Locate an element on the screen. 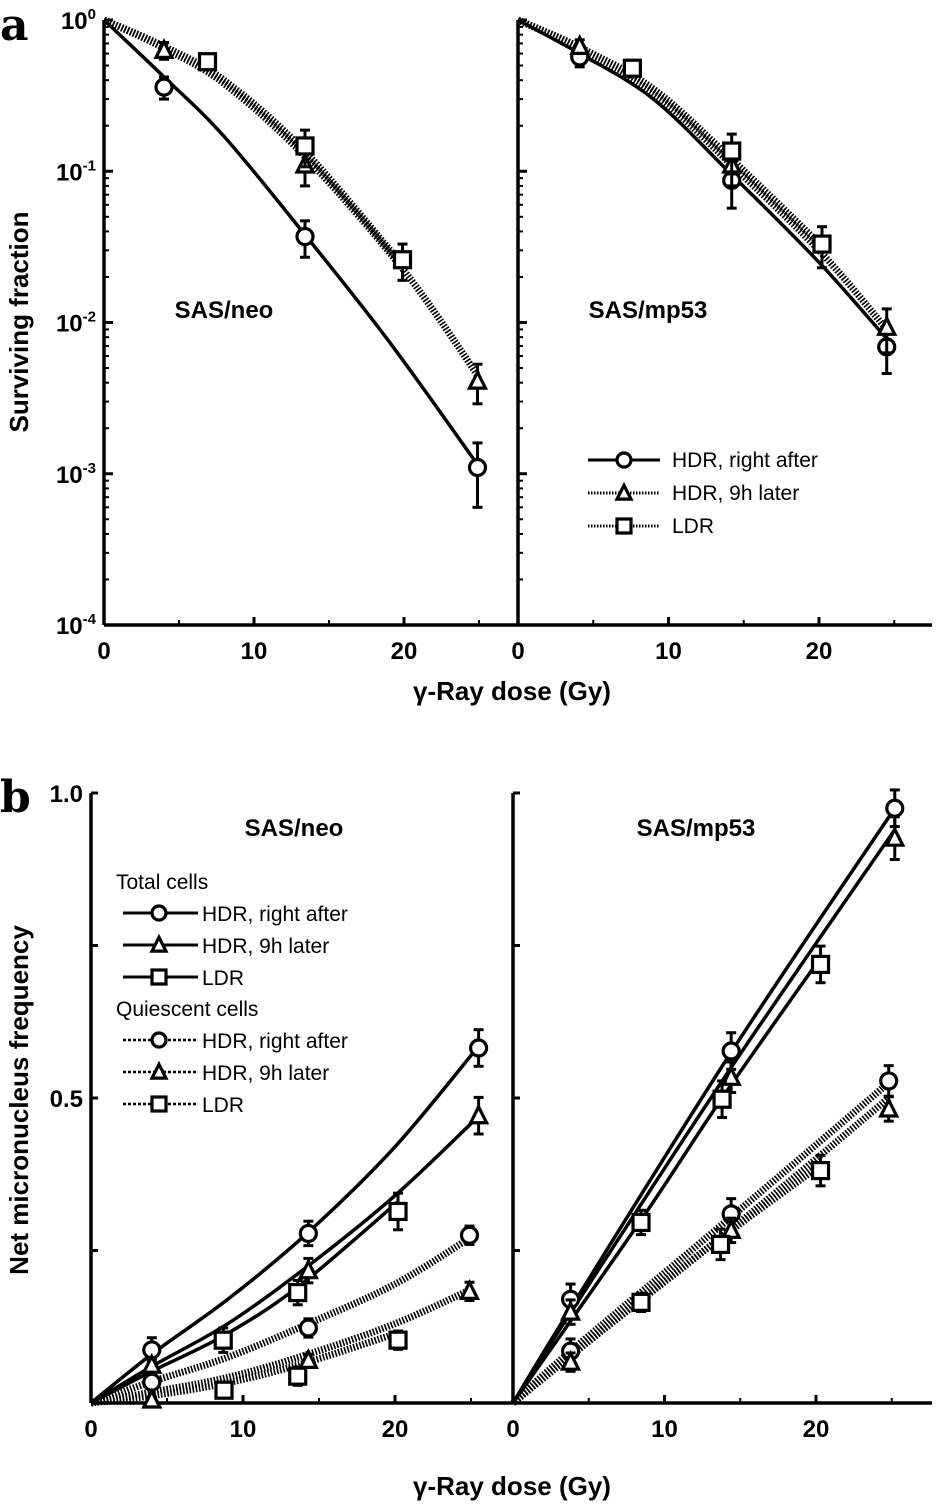 This screenshot has height=1508, width=945. a-neo-x-tick-label: 20 is located at coordinates (404, 651).